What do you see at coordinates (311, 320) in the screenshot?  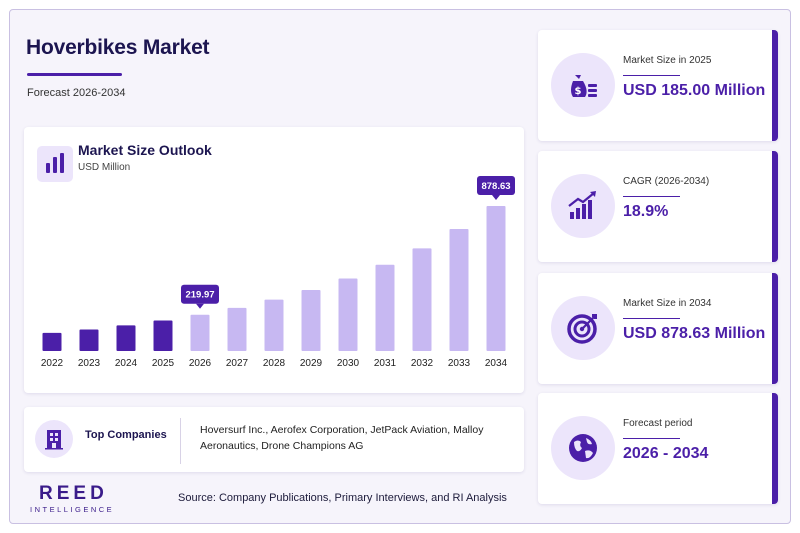 I see `bar-2029` at bounding box center [311, 320].